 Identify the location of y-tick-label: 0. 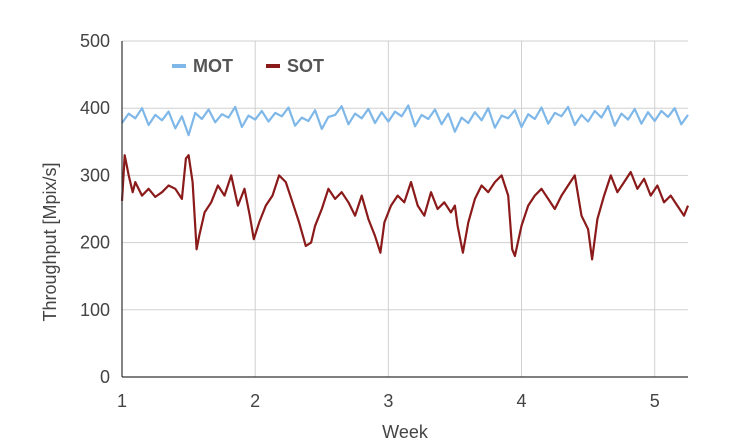
(105, 377).